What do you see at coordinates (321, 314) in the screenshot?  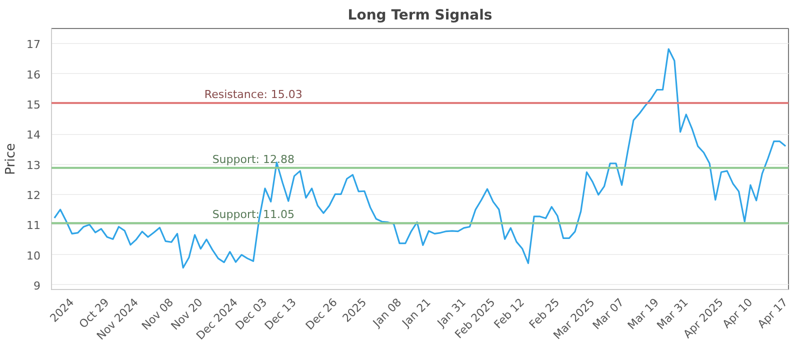 I see `x-tick-label: Dec 26` at bounding box center [321, 314].